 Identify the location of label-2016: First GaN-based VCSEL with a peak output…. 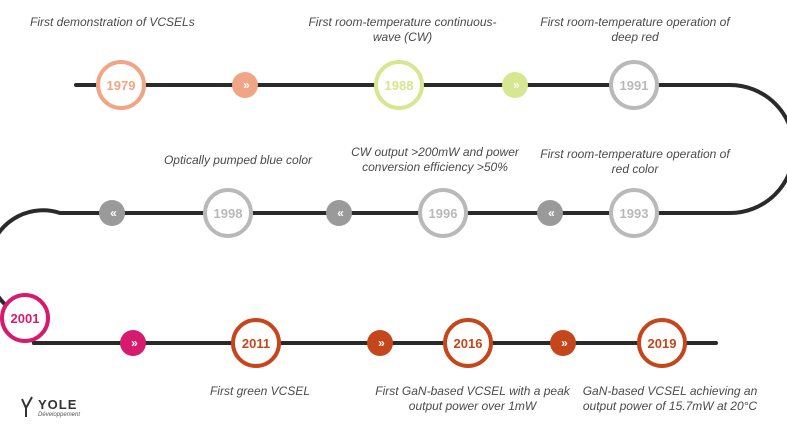
(472, 398).